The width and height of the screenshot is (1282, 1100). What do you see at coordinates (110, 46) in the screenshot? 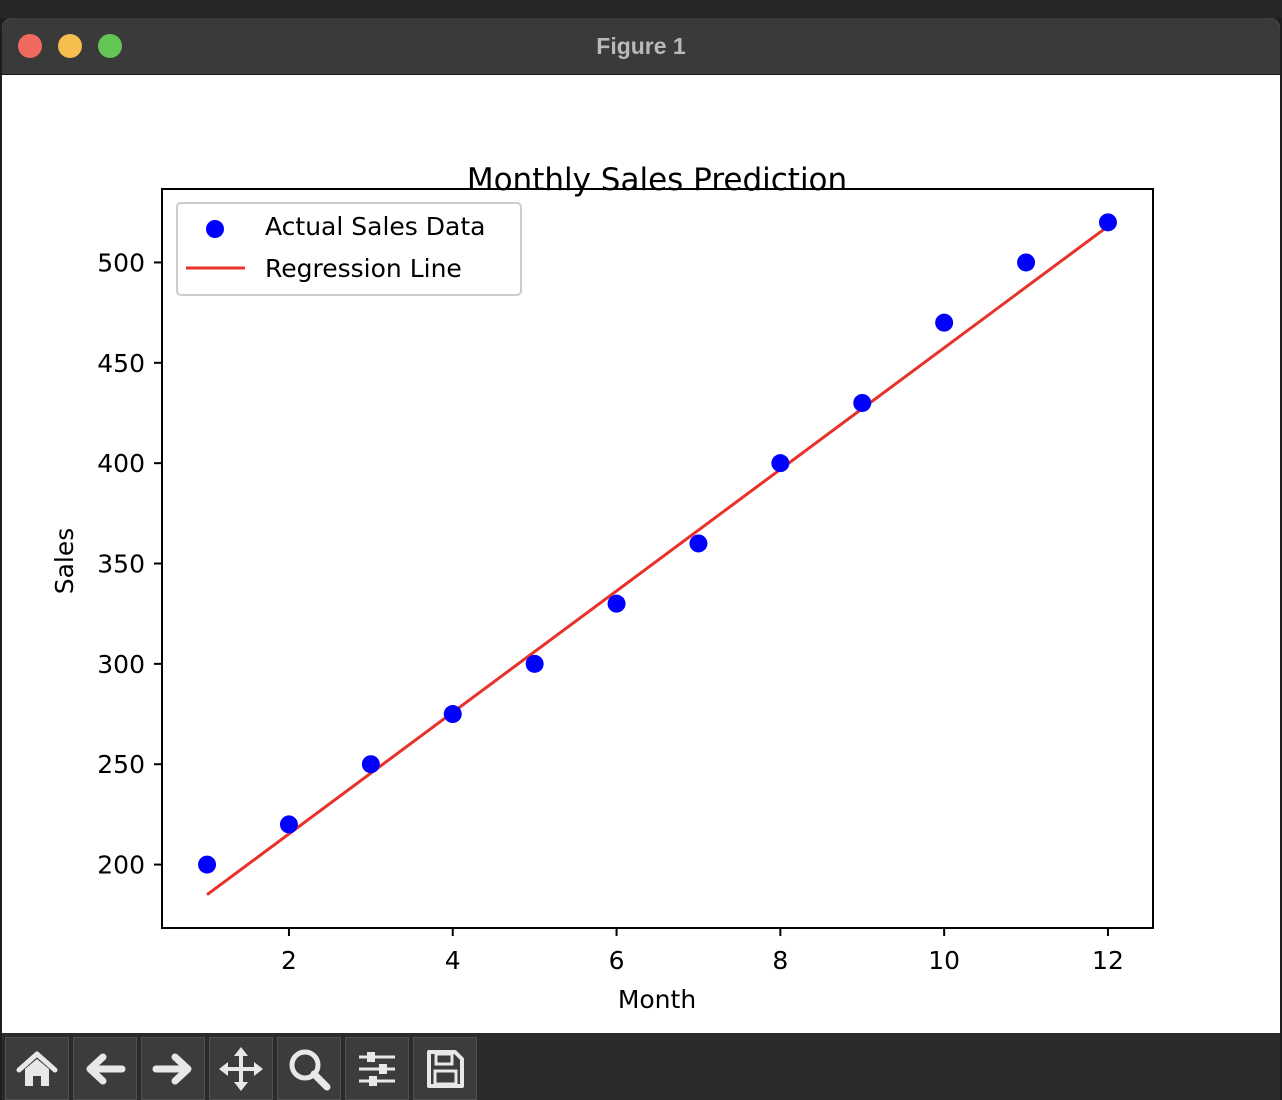
I see `maximize-window-button` at bounding box center [110, 46].